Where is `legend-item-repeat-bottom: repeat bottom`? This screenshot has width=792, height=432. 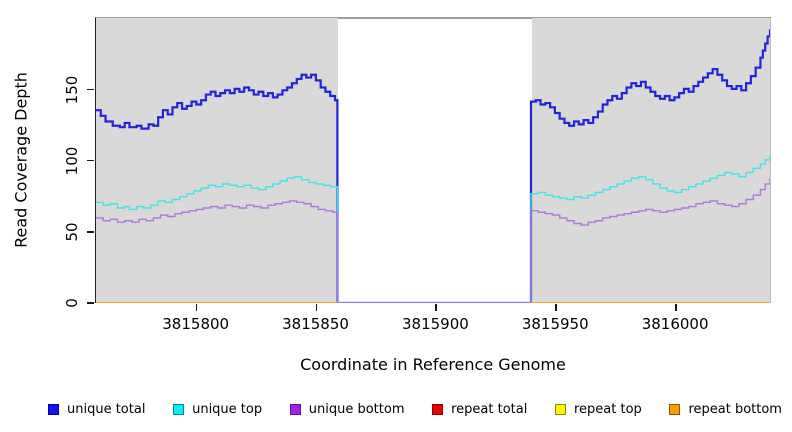
legend-item-repeat-bottom: repeat bottom is located at coordinates (725, 409).